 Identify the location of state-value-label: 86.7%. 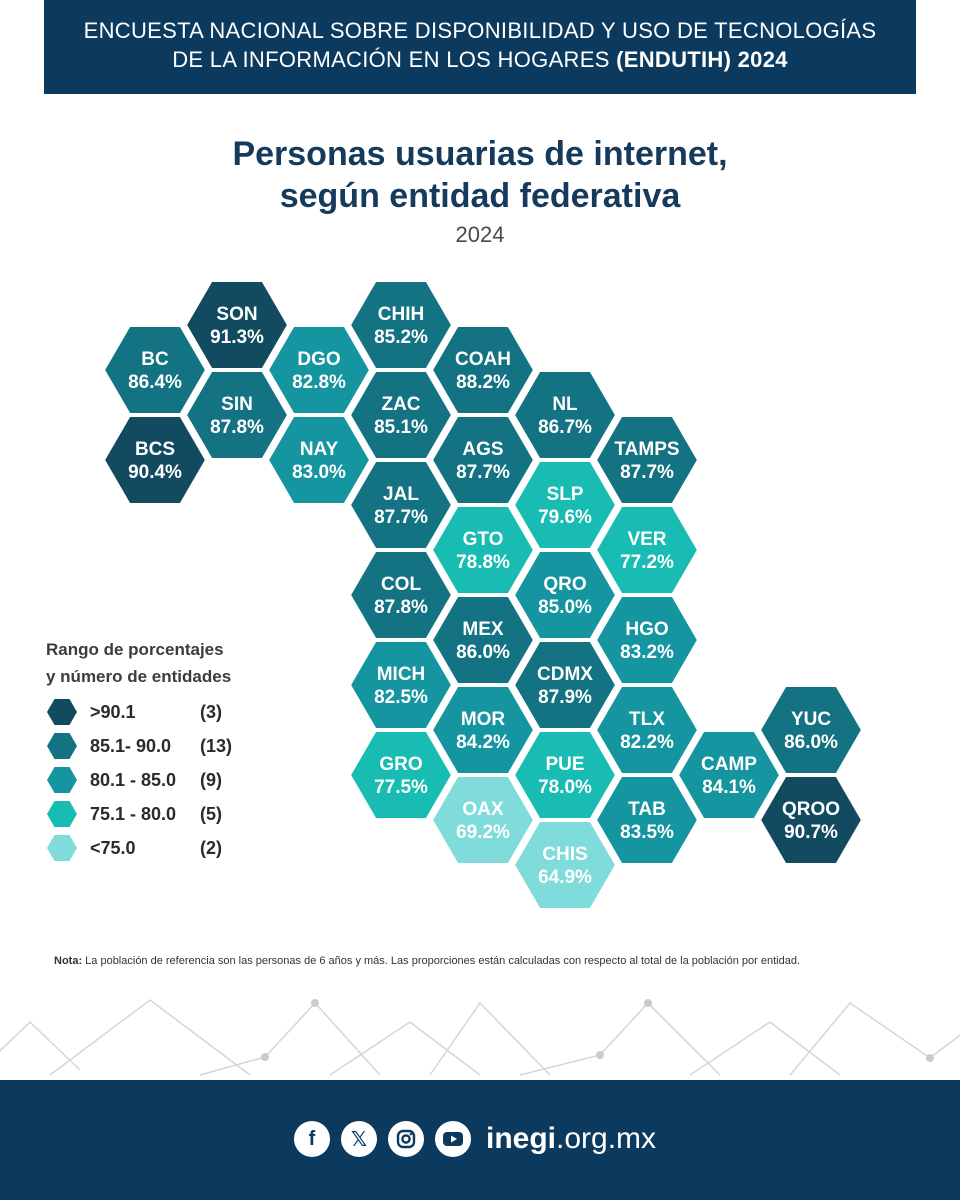
(565, 427).